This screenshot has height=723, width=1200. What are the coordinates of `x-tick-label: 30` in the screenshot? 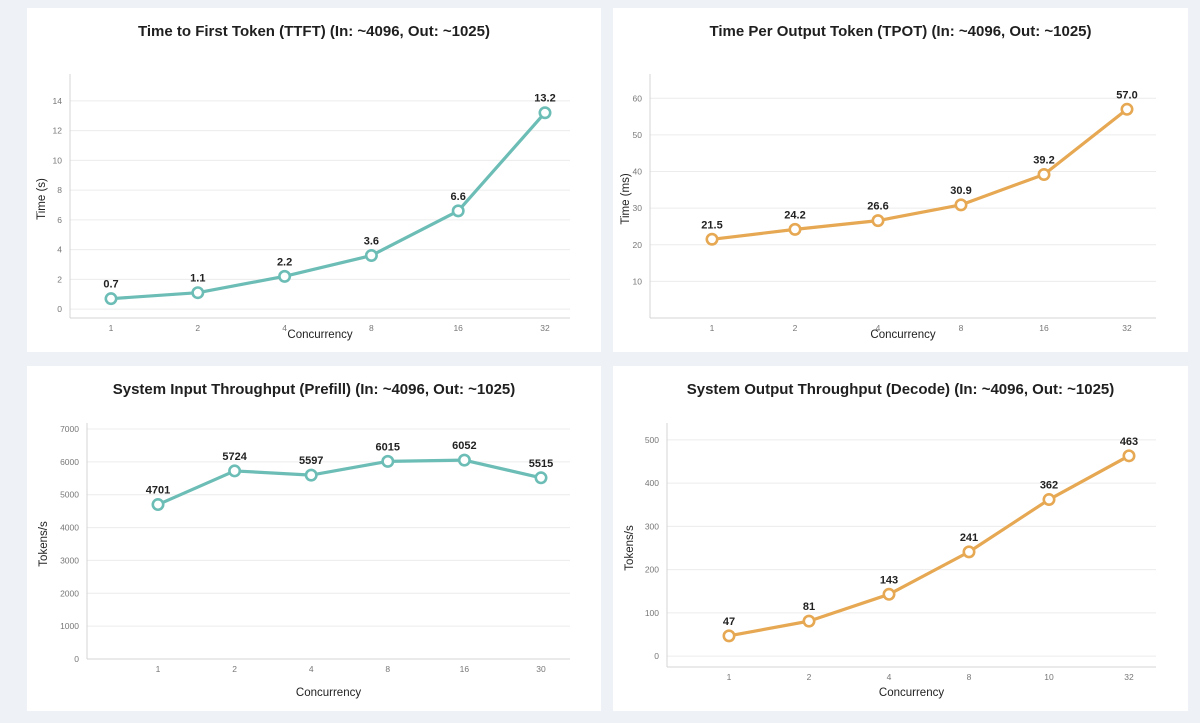 It's located at (541, 669).